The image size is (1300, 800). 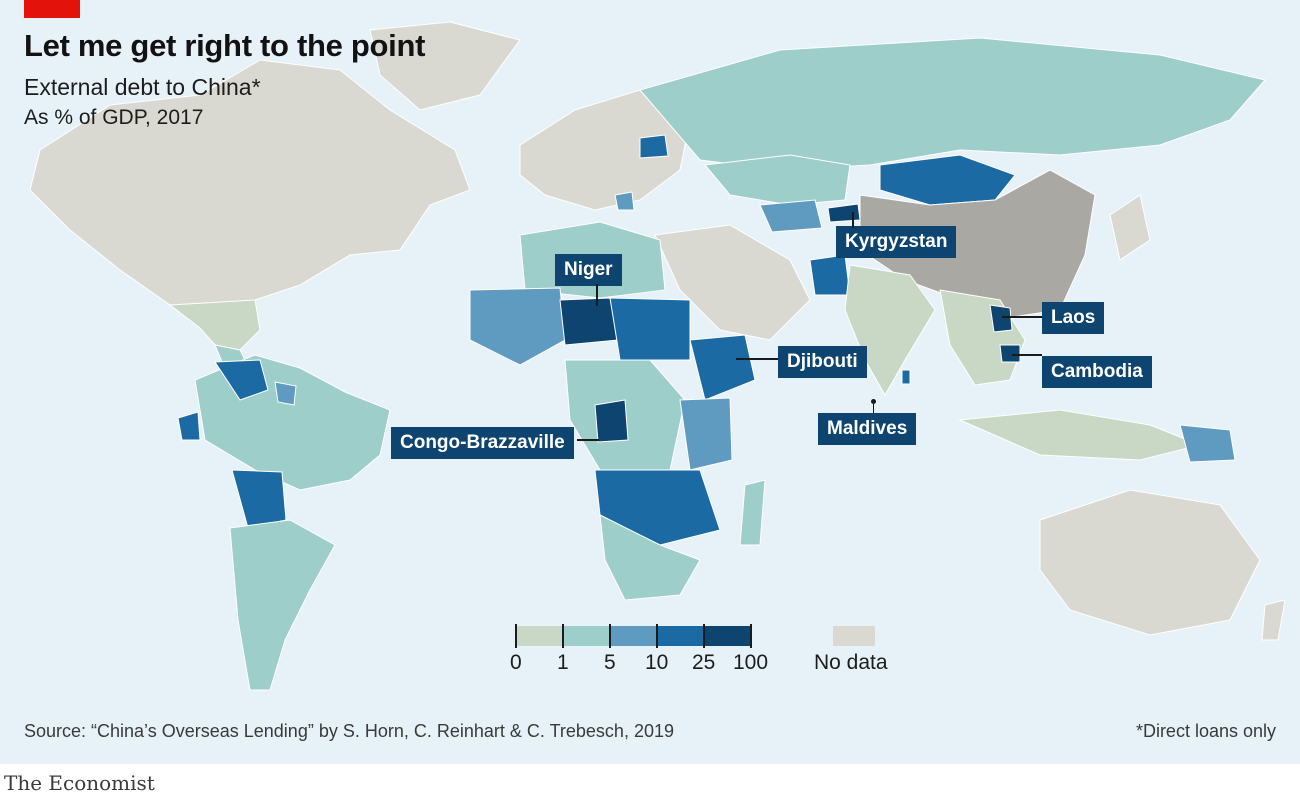 What do you see at coordinates (952, 104) in the screenshot?
I see `region-russia` at bounding box center [952, 104].